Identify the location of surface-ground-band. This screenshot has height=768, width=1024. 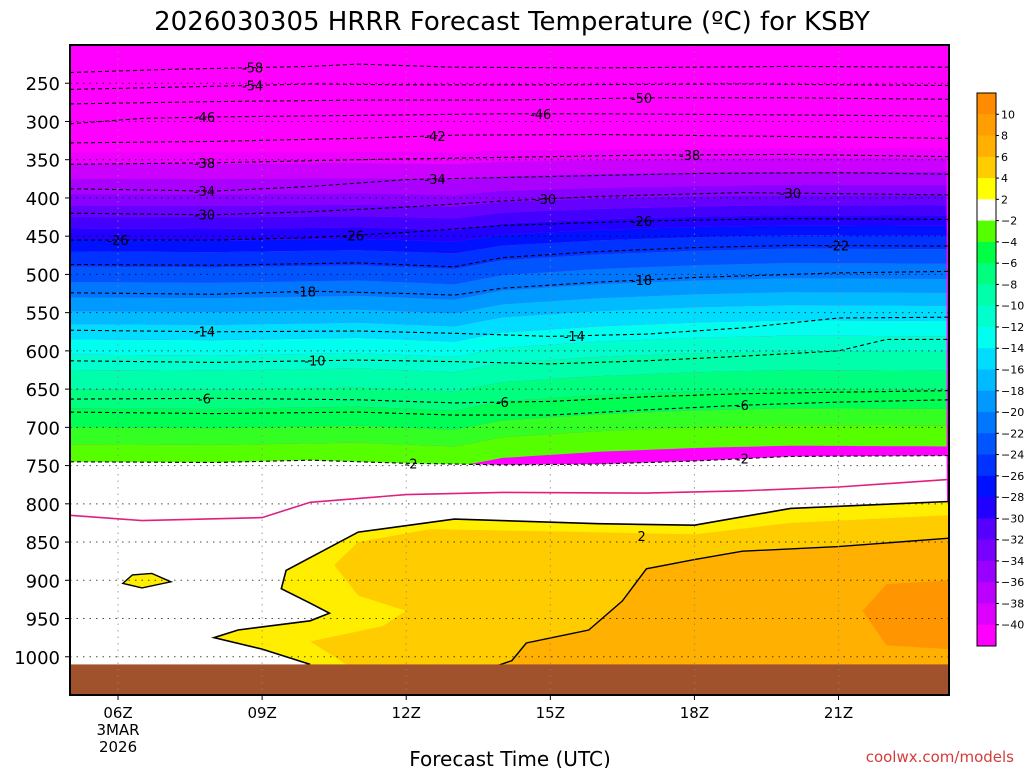
(509, 679).